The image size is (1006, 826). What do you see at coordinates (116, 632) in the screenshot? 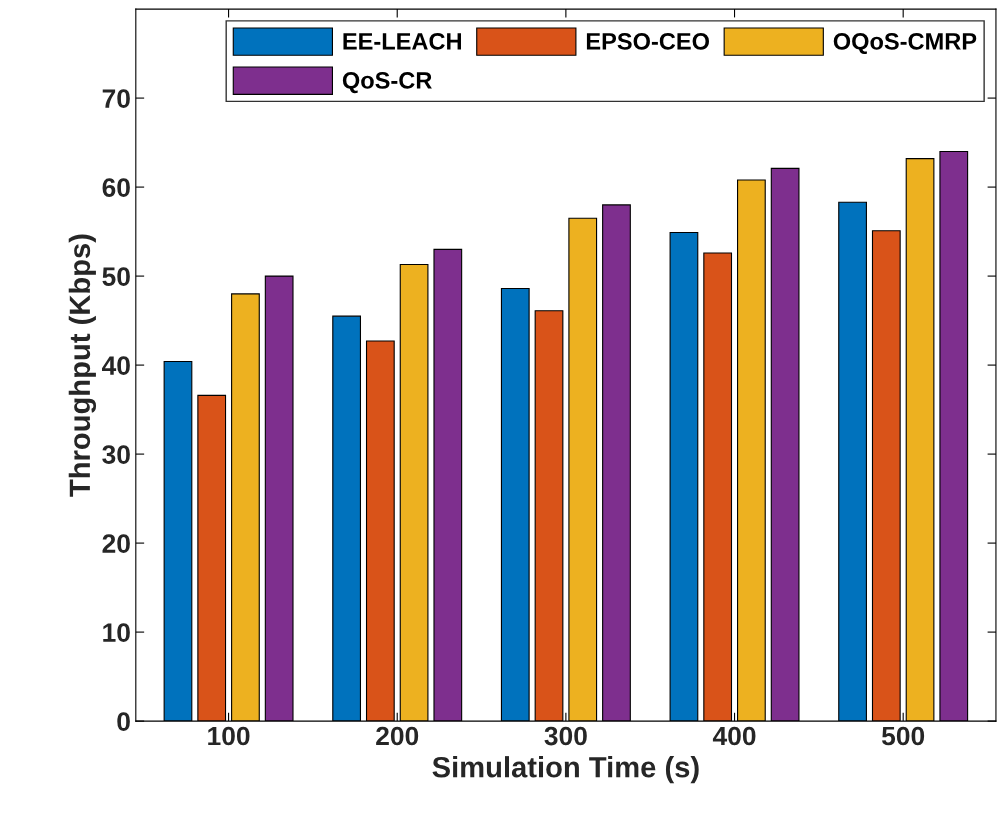
I see `y-tick-label: 10` at bounding box center [116, 632].